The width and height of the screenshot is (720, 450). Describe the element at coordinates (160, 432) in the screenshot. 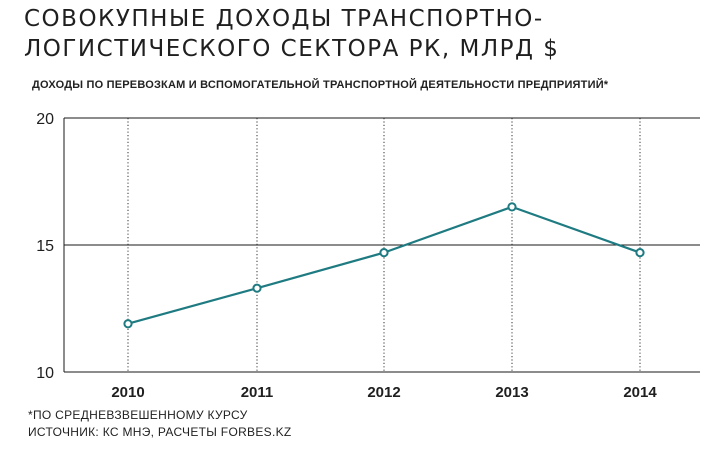

I see `footnote-source: Источник: КС МНЭ, расчеты Forbes.kz` at that location.